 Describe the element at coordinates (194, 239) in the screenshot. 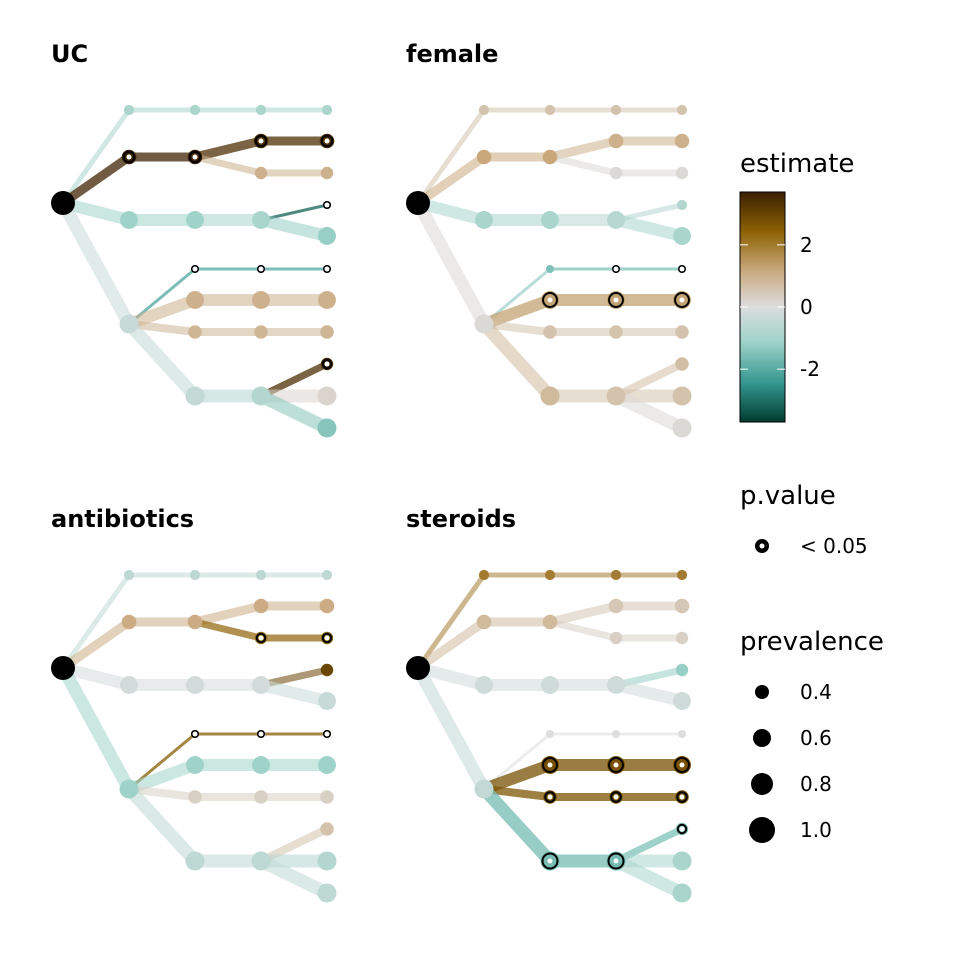

I see `panel-UC: UC` at that location.